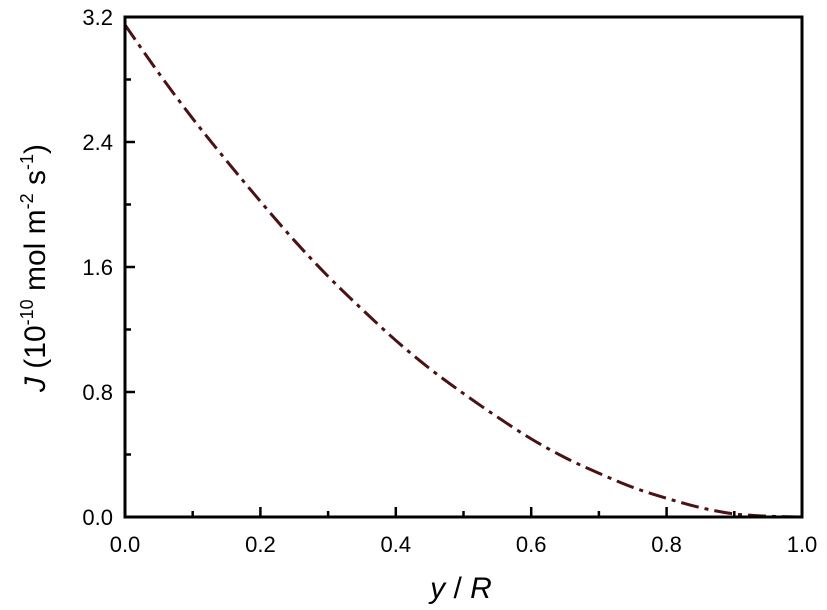 The height and width of the screenshot is (610, 827). What do you see at coordinates (35, 254) in the screenshot?
I see `y-axis-part2: mol m` at bounding box center [35, 254].